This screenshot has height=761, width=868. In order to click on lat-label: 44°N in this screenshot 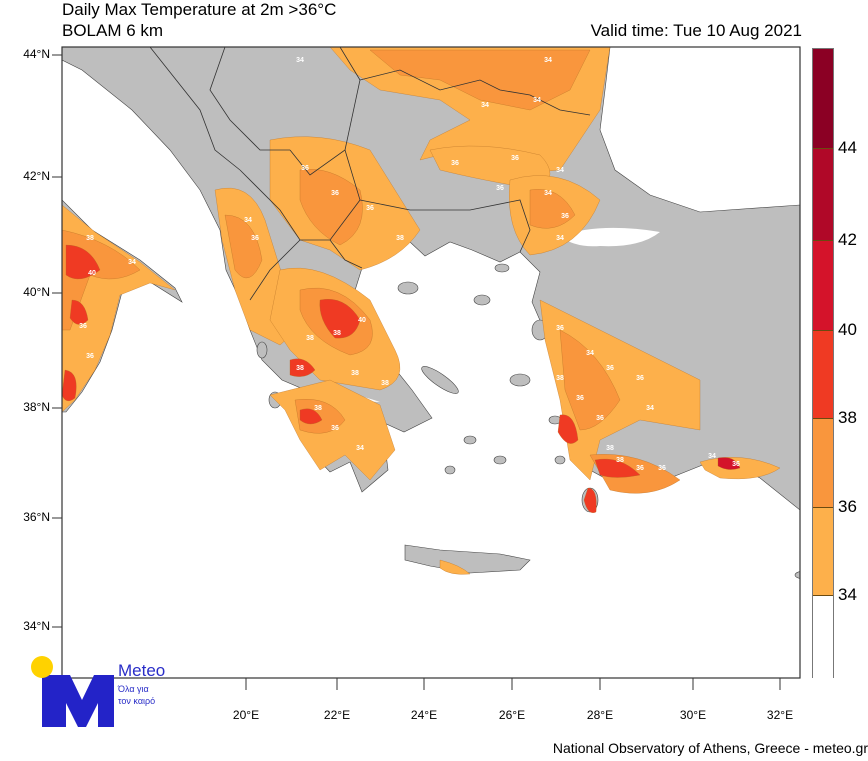, I will do `click(36, 54)`.